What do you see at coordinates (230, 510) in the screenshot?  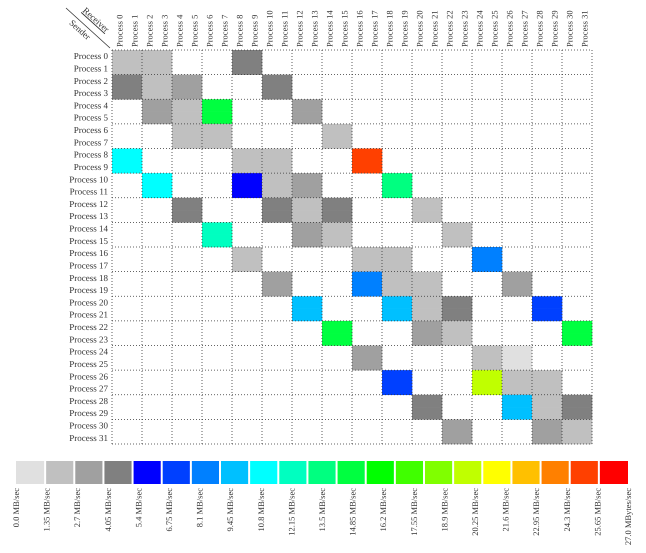 I see `color-bar-label: 9.45 MB/sec` at bounding box center [230, 510].